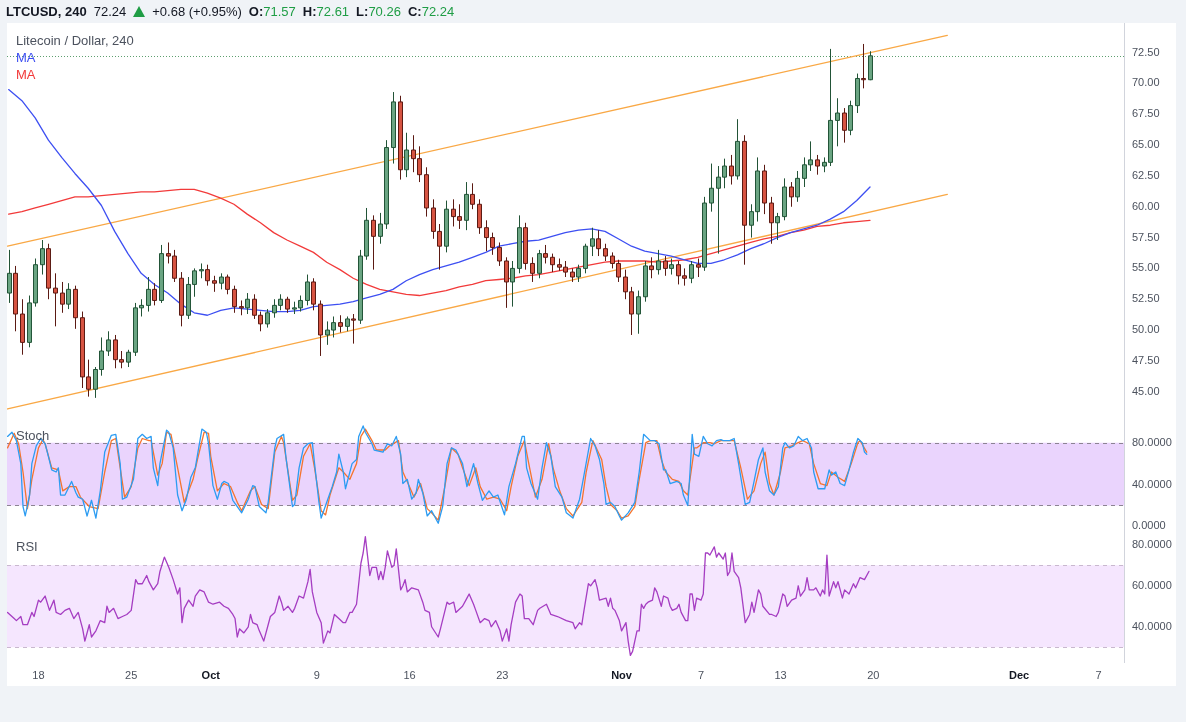 This screenshot has width=1186, height=722. What do you see at coordinates (197, 11) in the screenshot?
I see `text: +0.68 (+0.95%)` at bounding box center [197, 11].